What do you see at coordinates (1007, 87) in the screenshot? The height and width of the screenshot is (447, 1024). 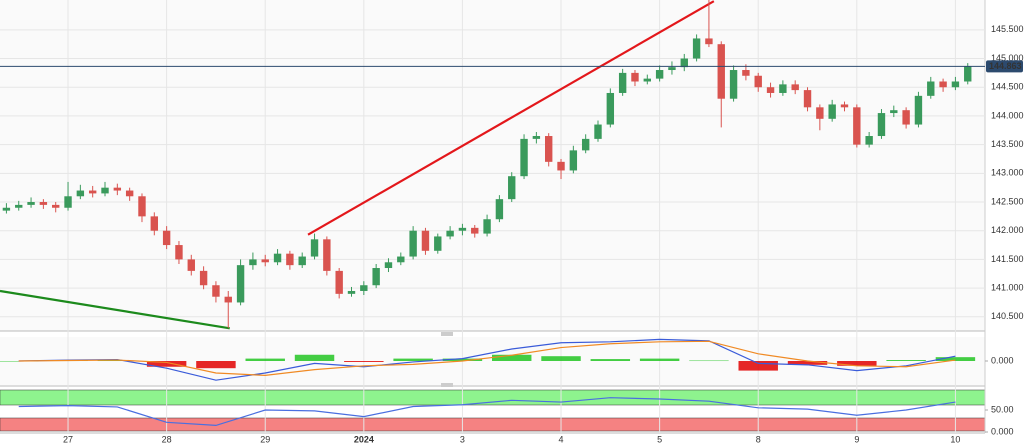 I see `y-tick-label: 144.500` at bounding box center [1007, 87].